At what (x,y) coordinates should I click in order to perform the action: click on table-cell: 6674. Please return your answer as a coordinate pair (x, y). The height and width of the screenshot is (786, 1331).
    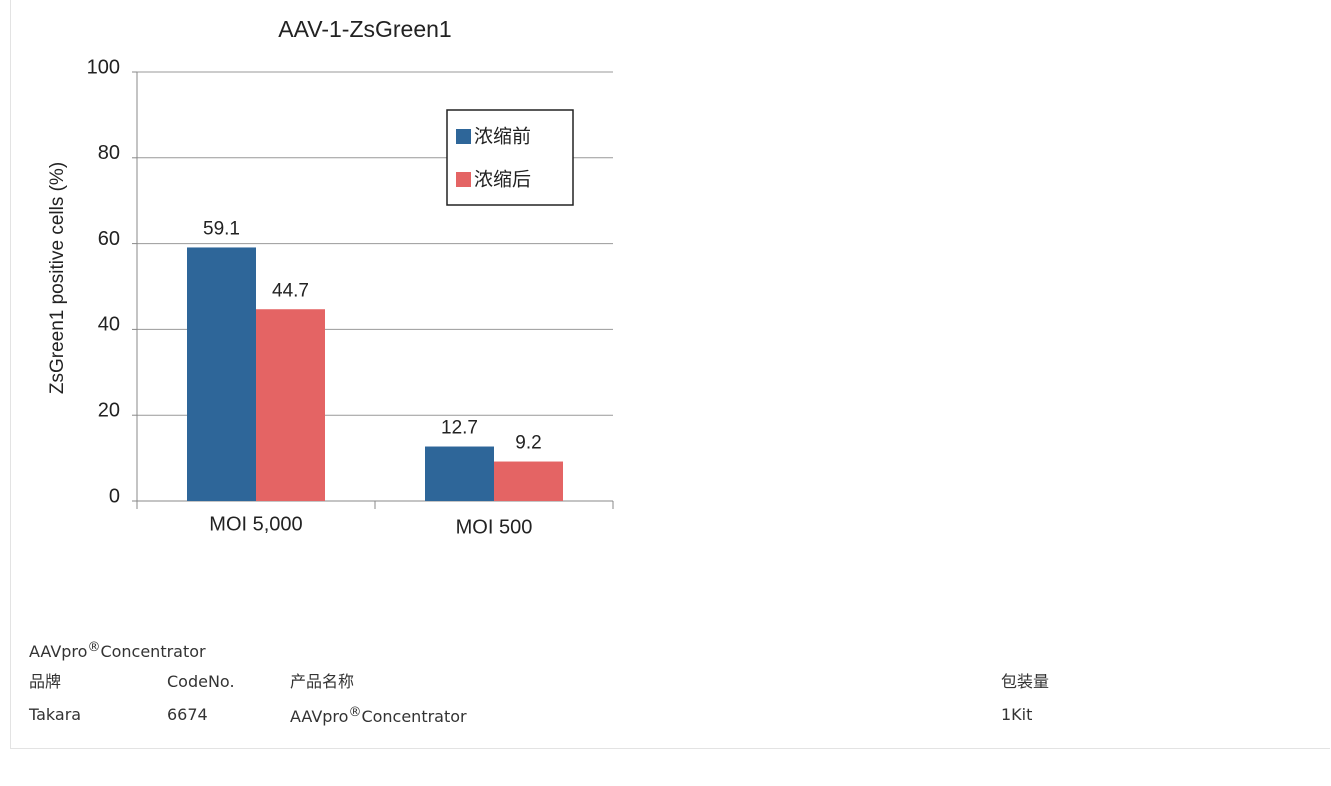
    Looking at the image, I should click on (187, 714).